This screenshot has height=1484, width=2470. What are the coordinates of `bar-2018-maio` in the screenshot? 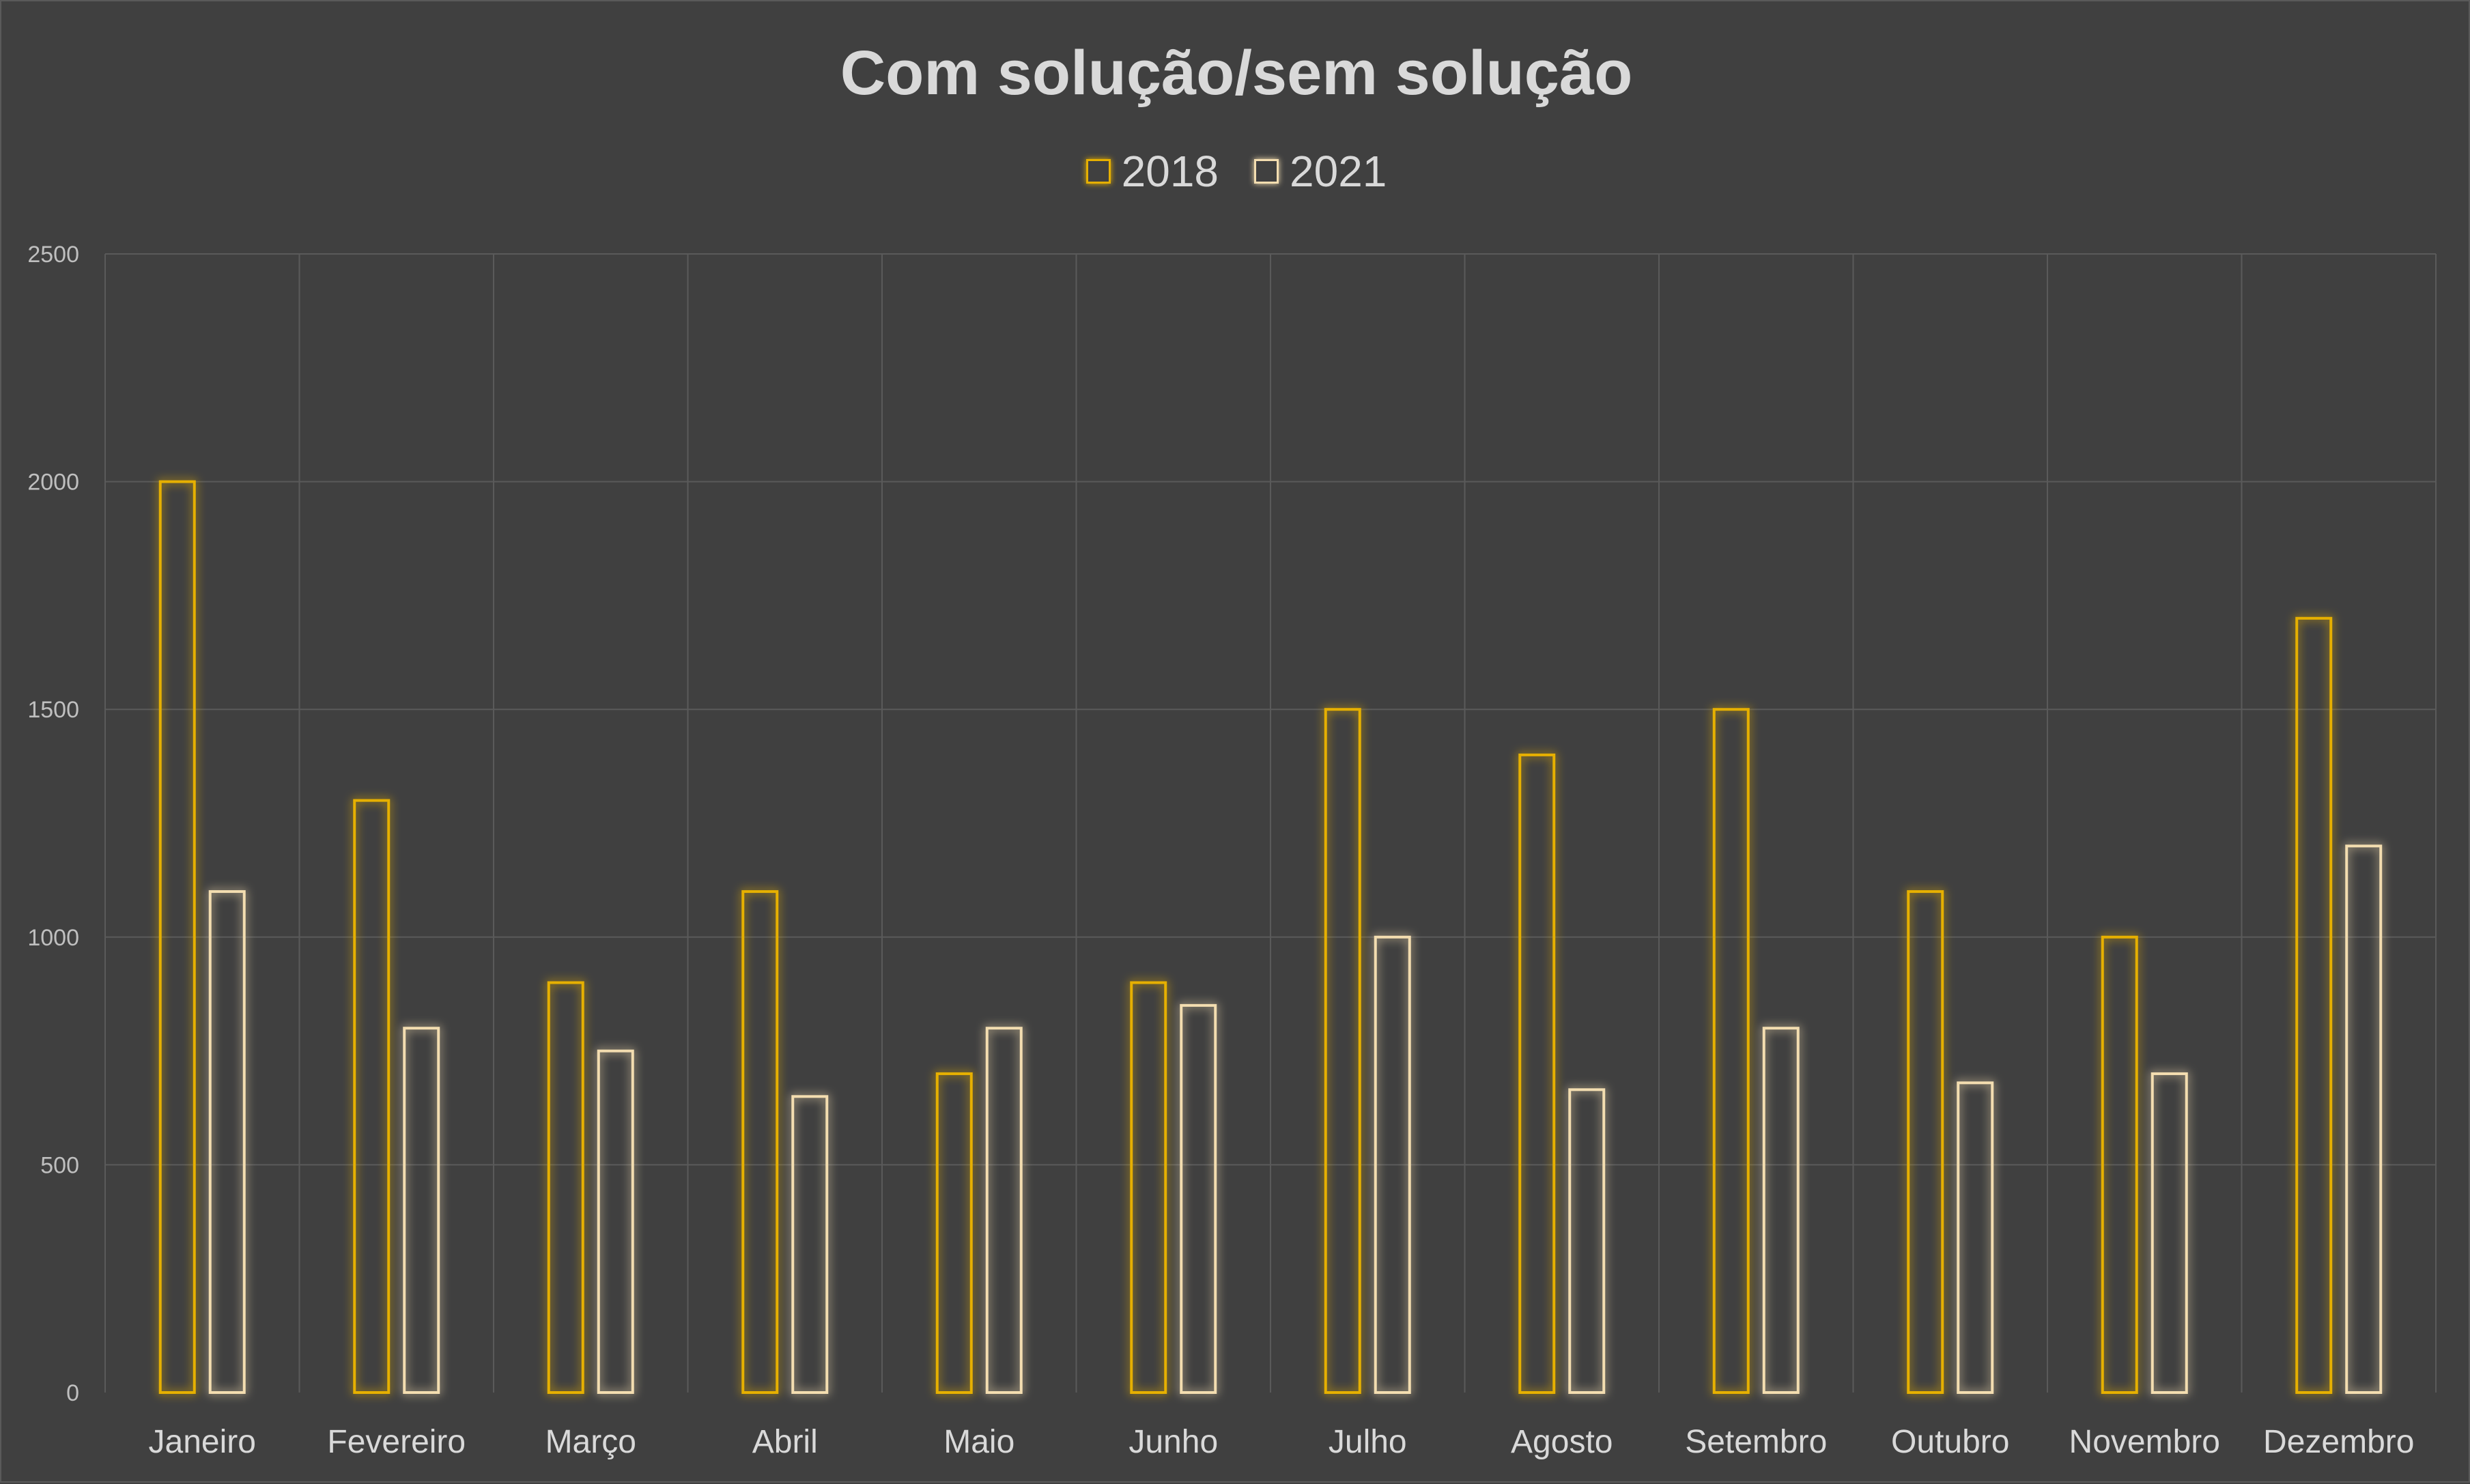 It's located at (954, 1233).